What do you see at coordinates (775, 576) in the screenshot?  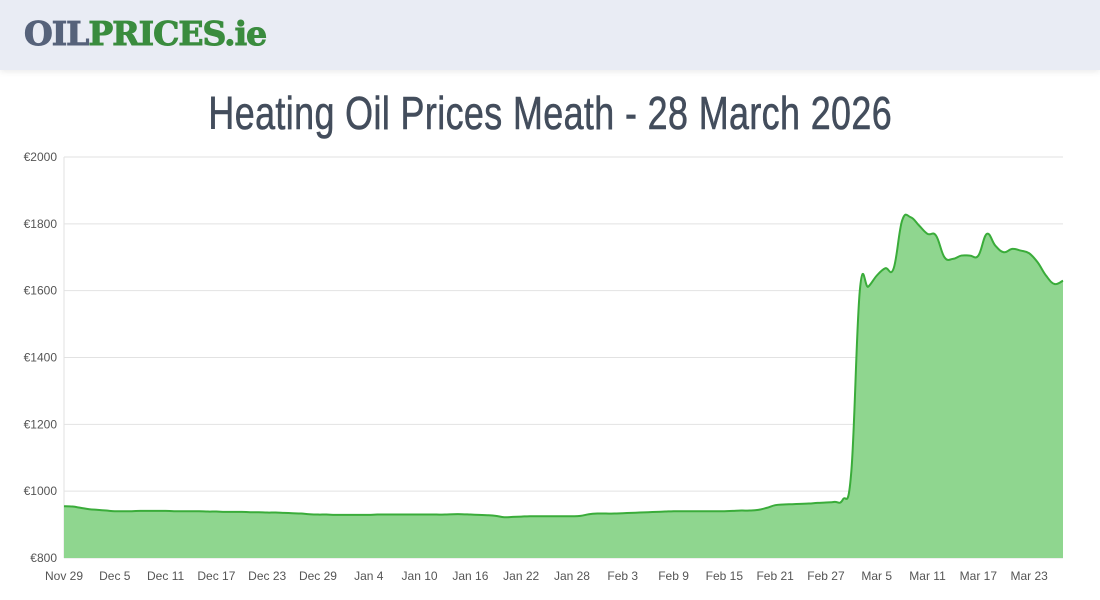 I see `x-tick-label: Feb 21` at bounding box center [775, 576].